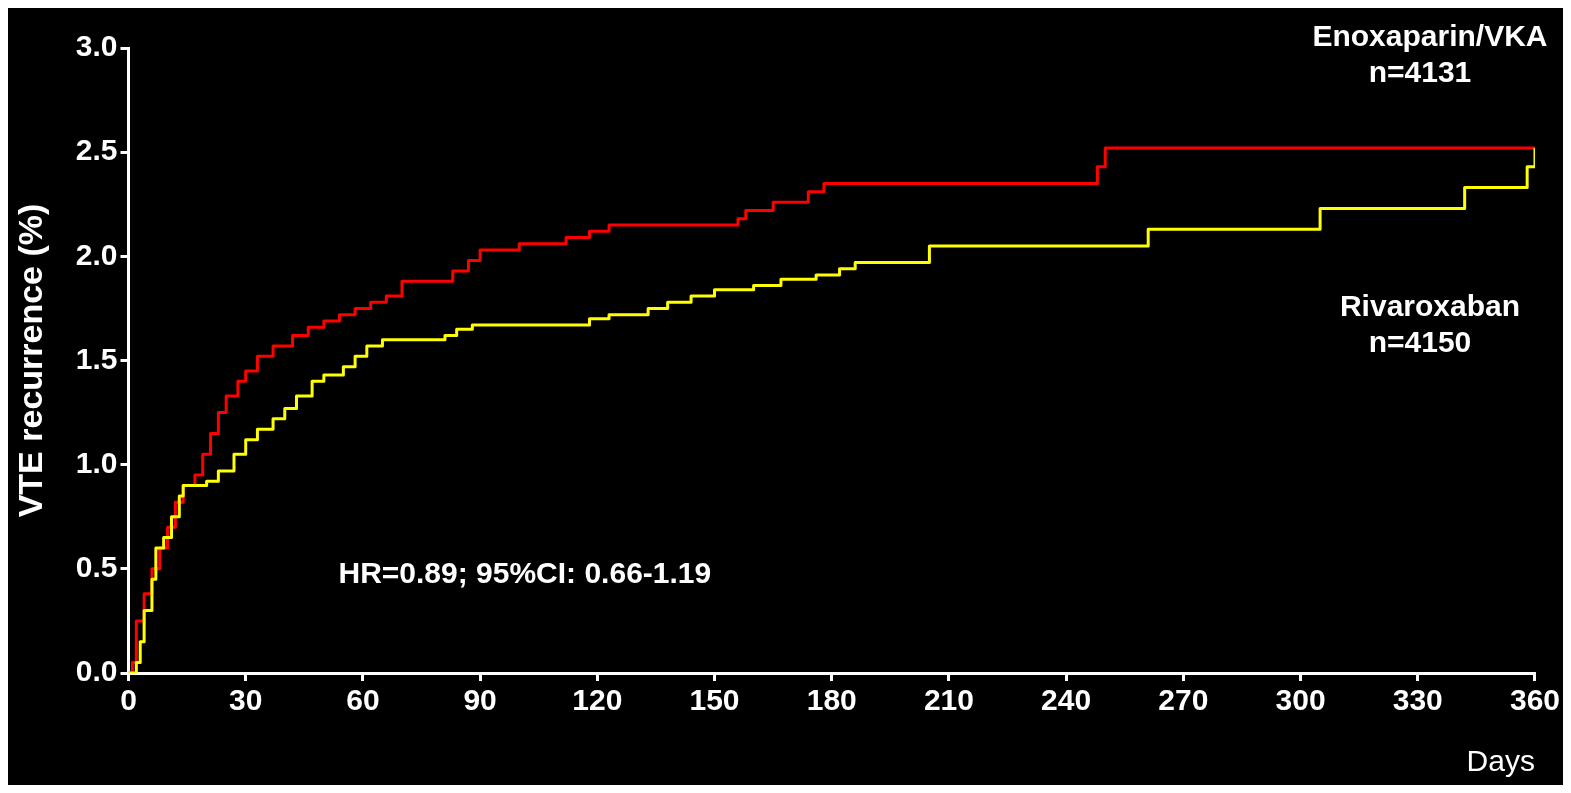 The image size is (1571, 793). What do you see at coordinates (831, 700) in the screenshot?
I see `x-tick-label: 180` at bounding box center [831, 700].